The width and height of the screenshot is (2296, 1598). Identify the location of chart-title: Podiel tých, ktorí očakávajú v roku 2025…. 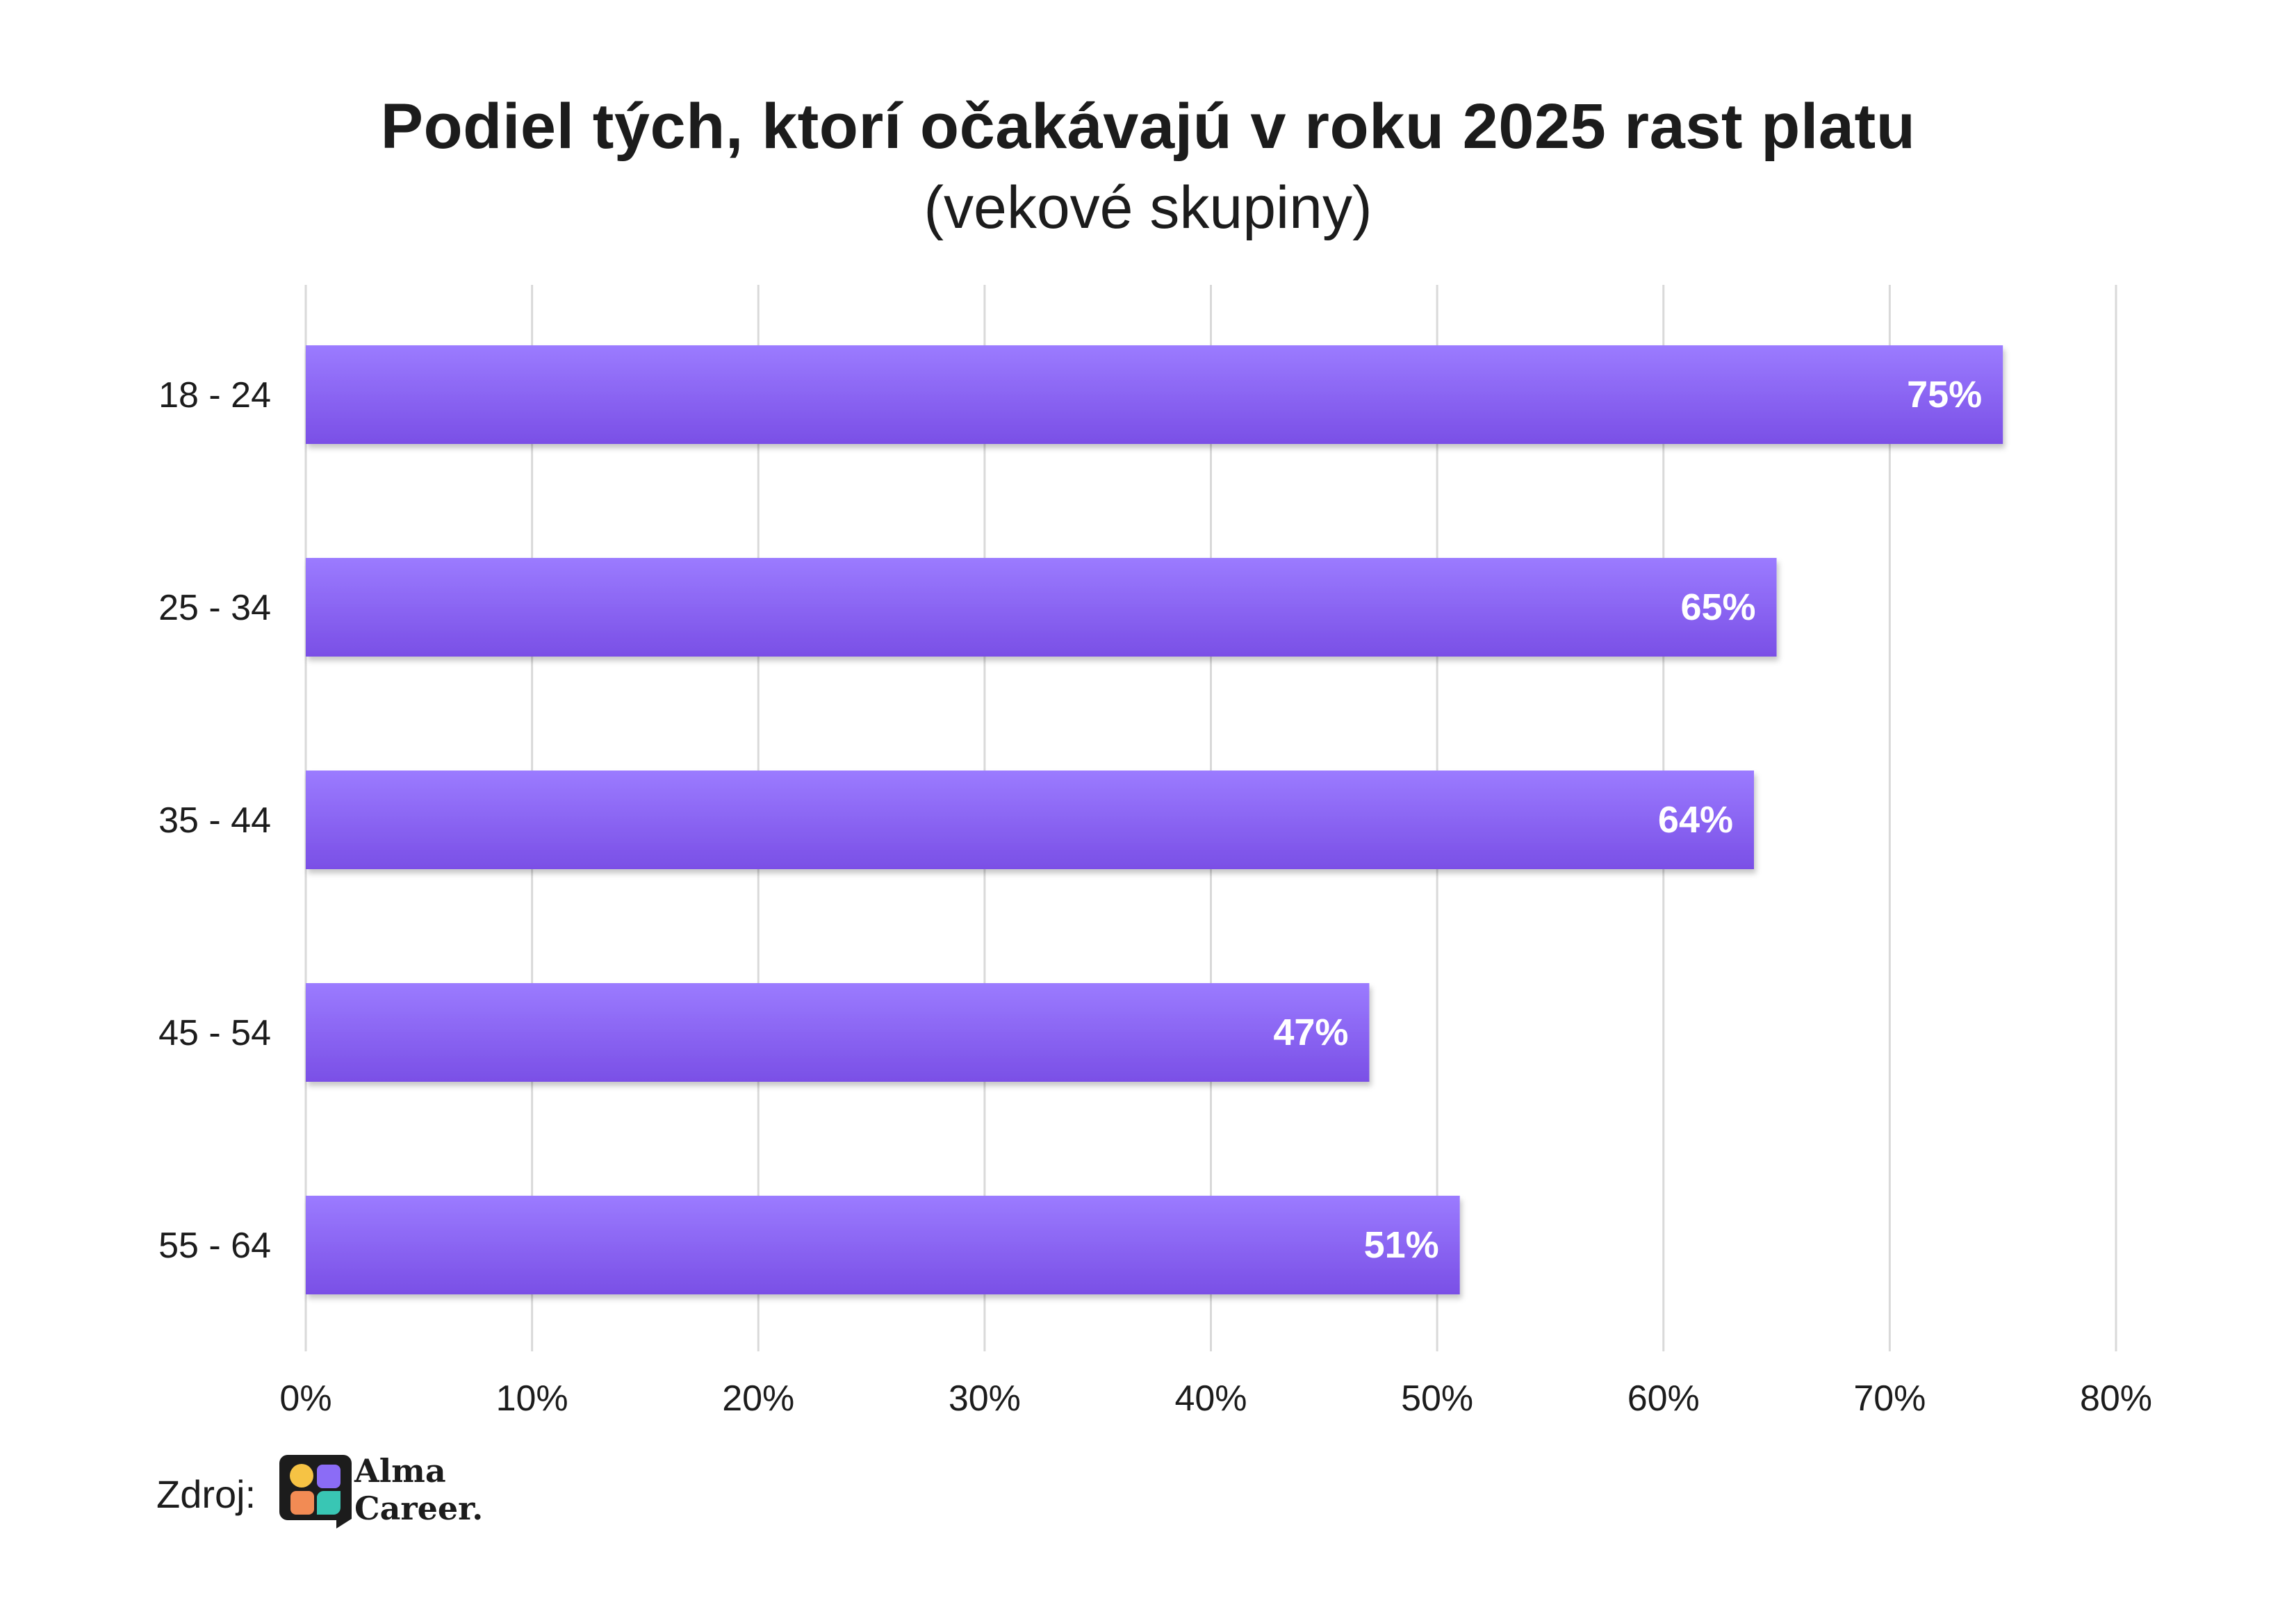
(1148, 127).